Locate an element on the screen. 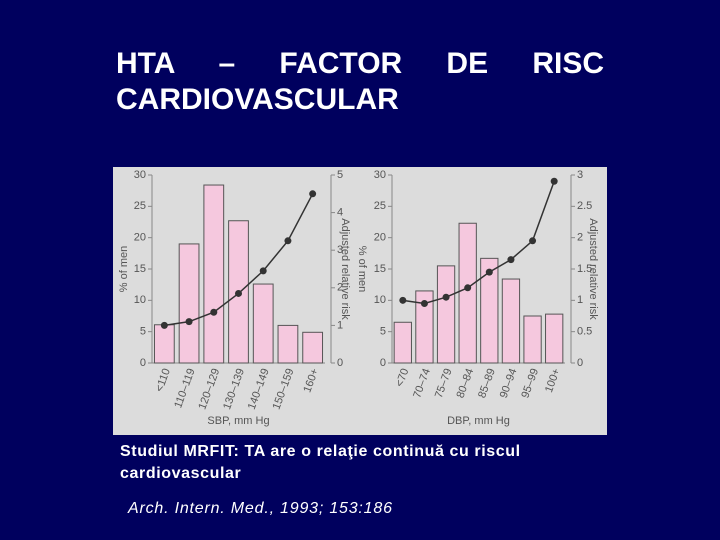  risk-line is located at coordinates (478, 243).